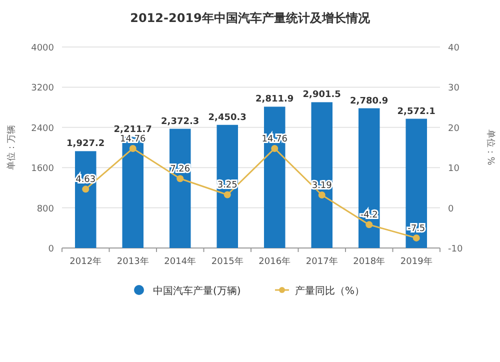 Image resolution: width=500 pixels, height=362 pixels. What do you see at coordinates (180, 261) in the screenshot?
I see `x-tick-label: 2014年` at bounding box center [180, 261].